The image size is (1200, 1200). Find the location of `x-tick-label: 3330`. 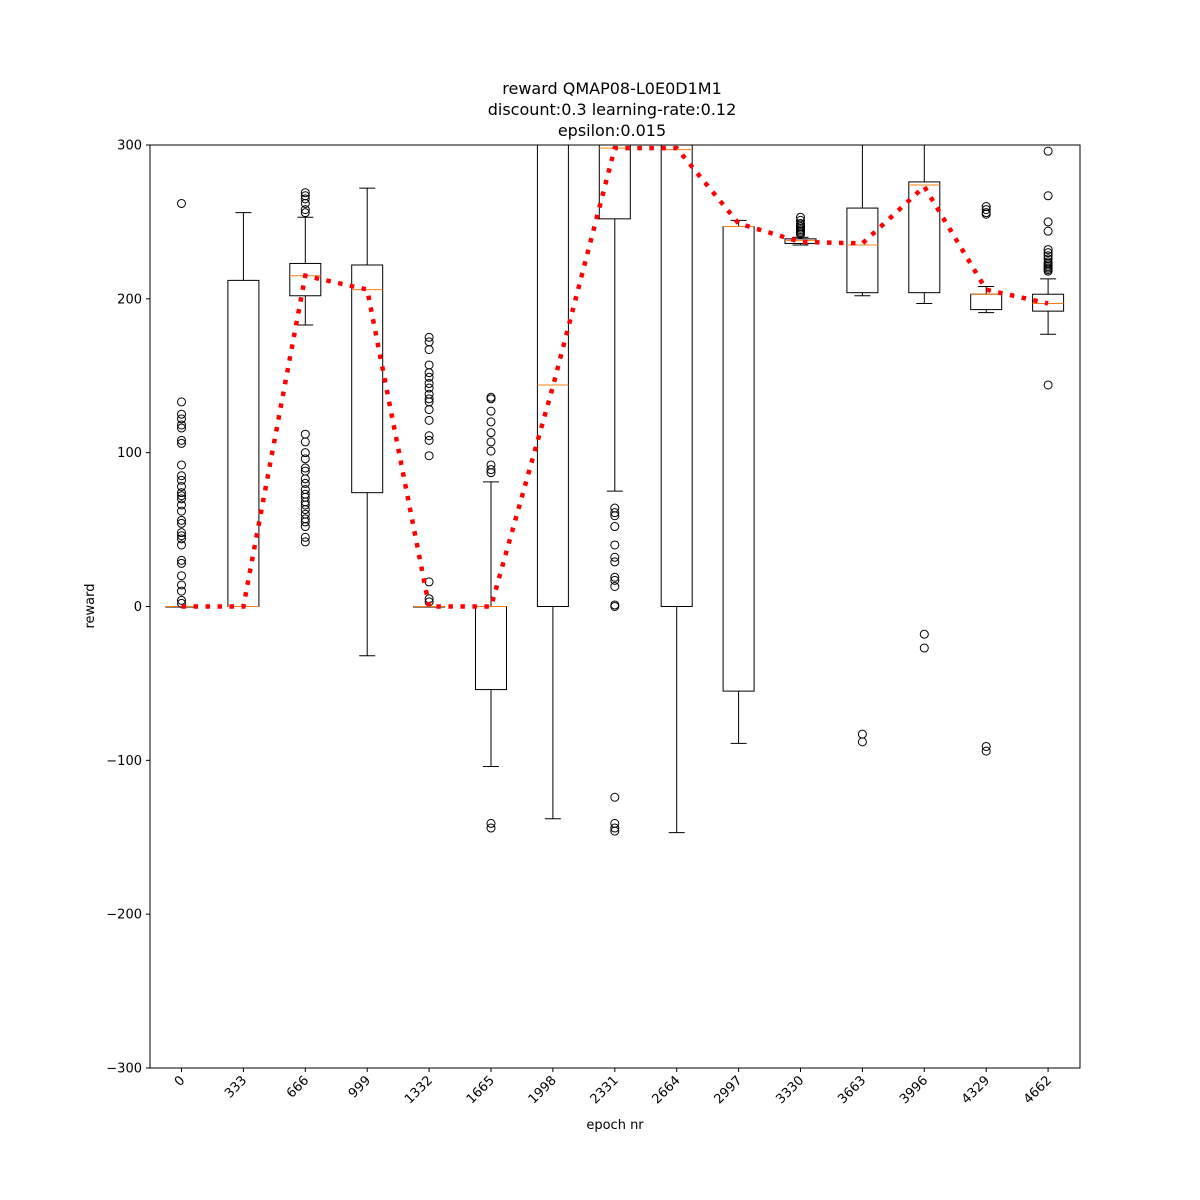

x-tick-label: 3330 is located at coordinates (790, 1090).